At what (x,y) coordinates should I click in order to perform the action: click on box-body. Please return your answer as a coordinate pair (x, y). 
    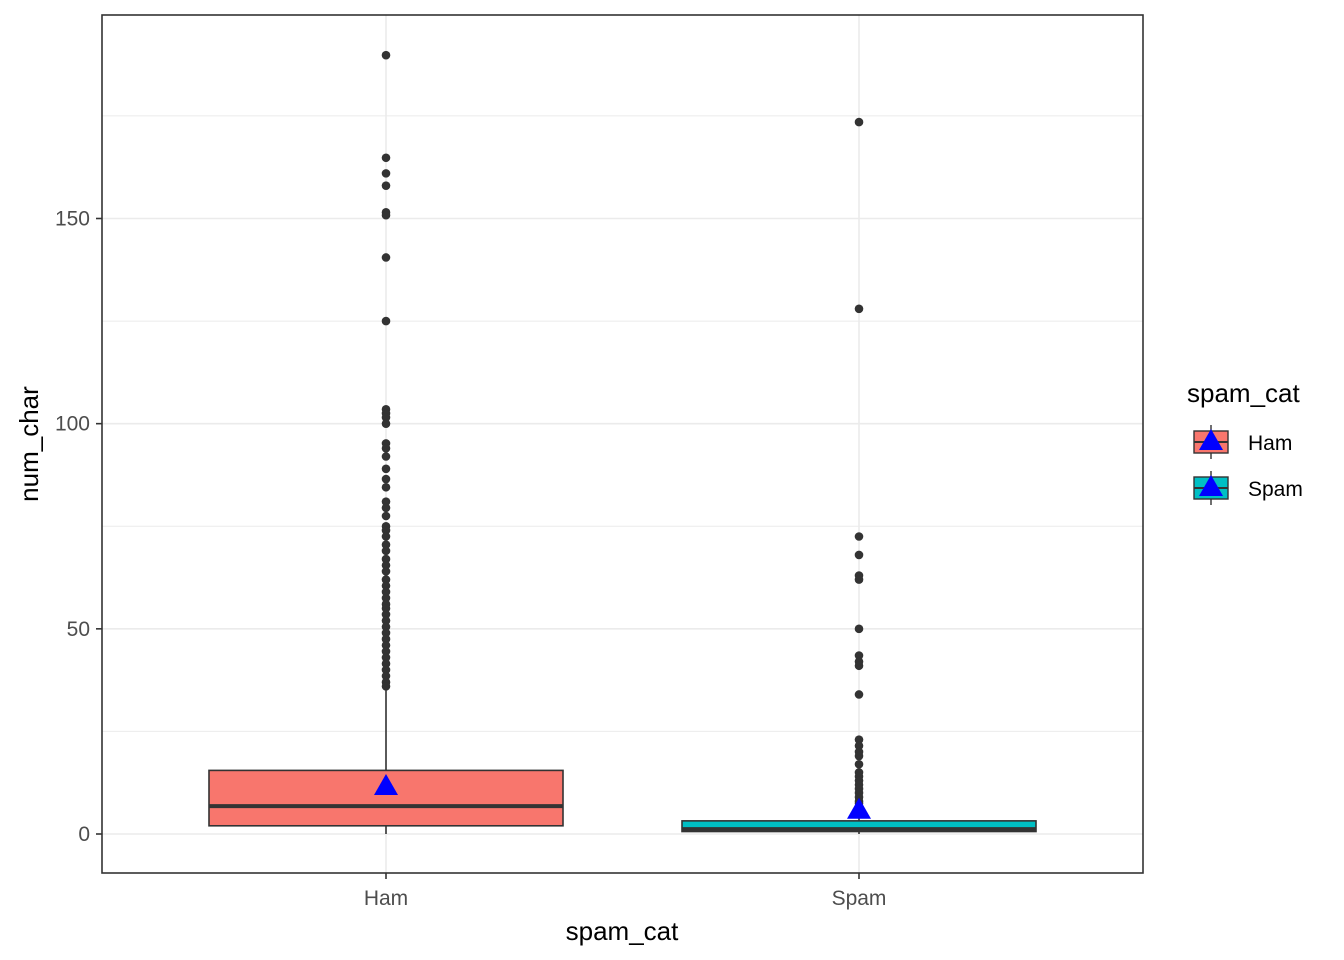
    Looking at the image, I should click on (859, 826).